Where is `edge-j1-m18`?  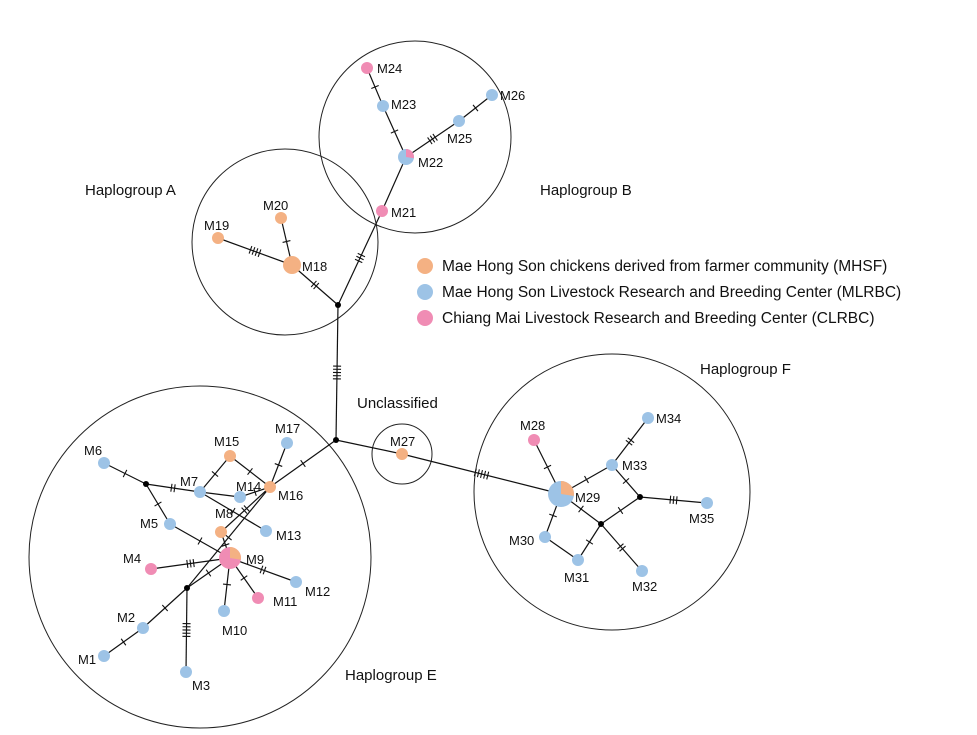 edge-j1-m18 is located at coordinates (315, 285).